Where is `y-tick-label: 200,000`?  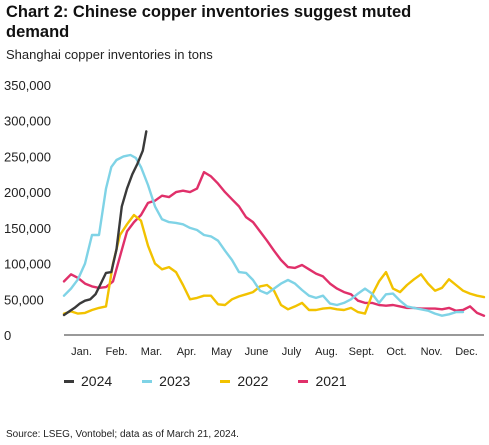
y-tick-label: 200,000 is located at coordinates (27, 192).